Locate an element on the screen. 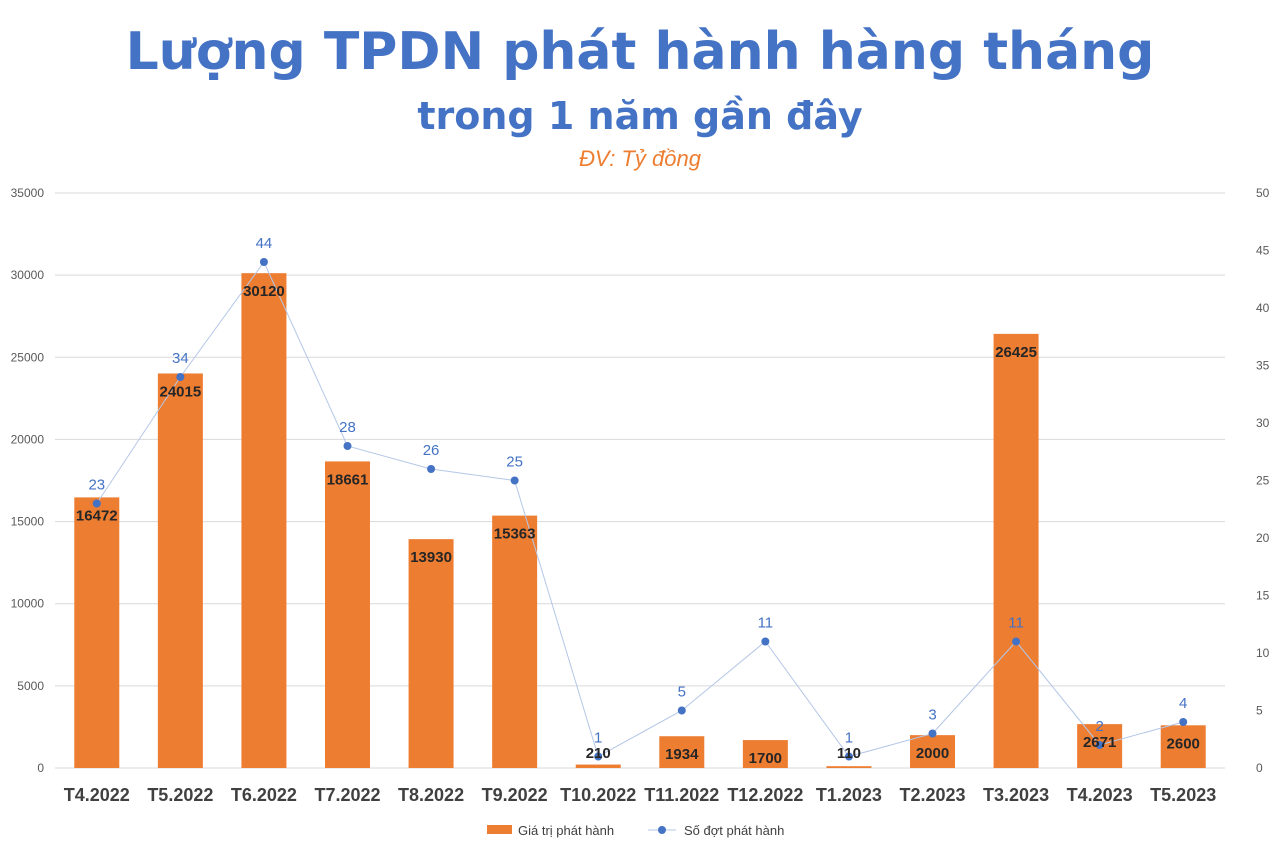 The height and width of the screenshot is (854, 1280). x-tick-label: T6.2022 is located at coordinates (264, 795).